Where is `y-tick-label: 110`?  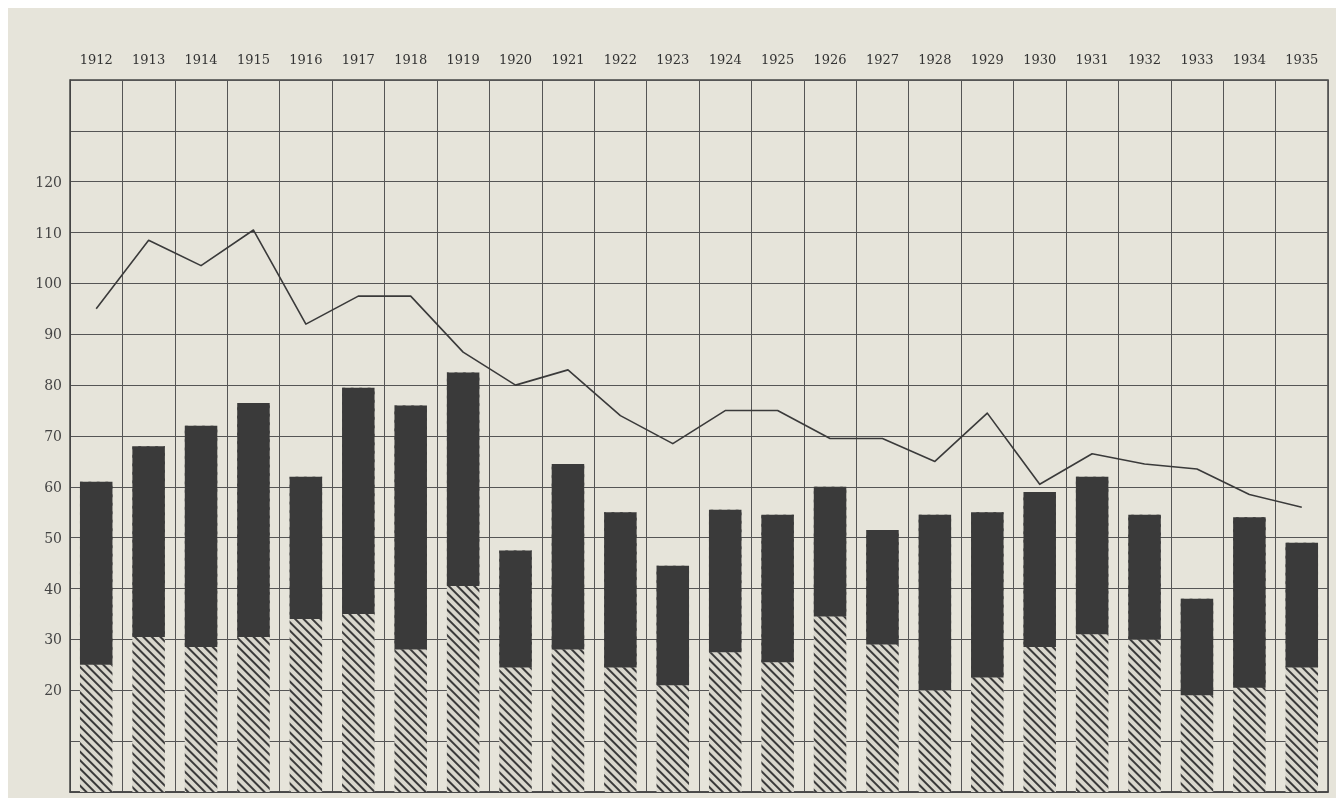
y-tick-label: 110 is located at coordinates (48, 232).